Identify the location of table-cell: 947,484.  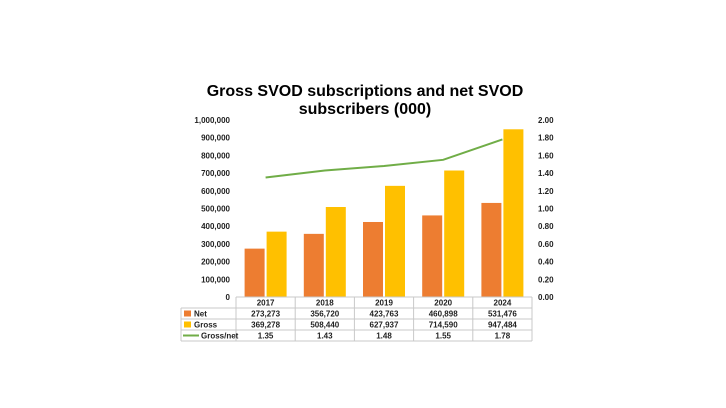
(502, 325).